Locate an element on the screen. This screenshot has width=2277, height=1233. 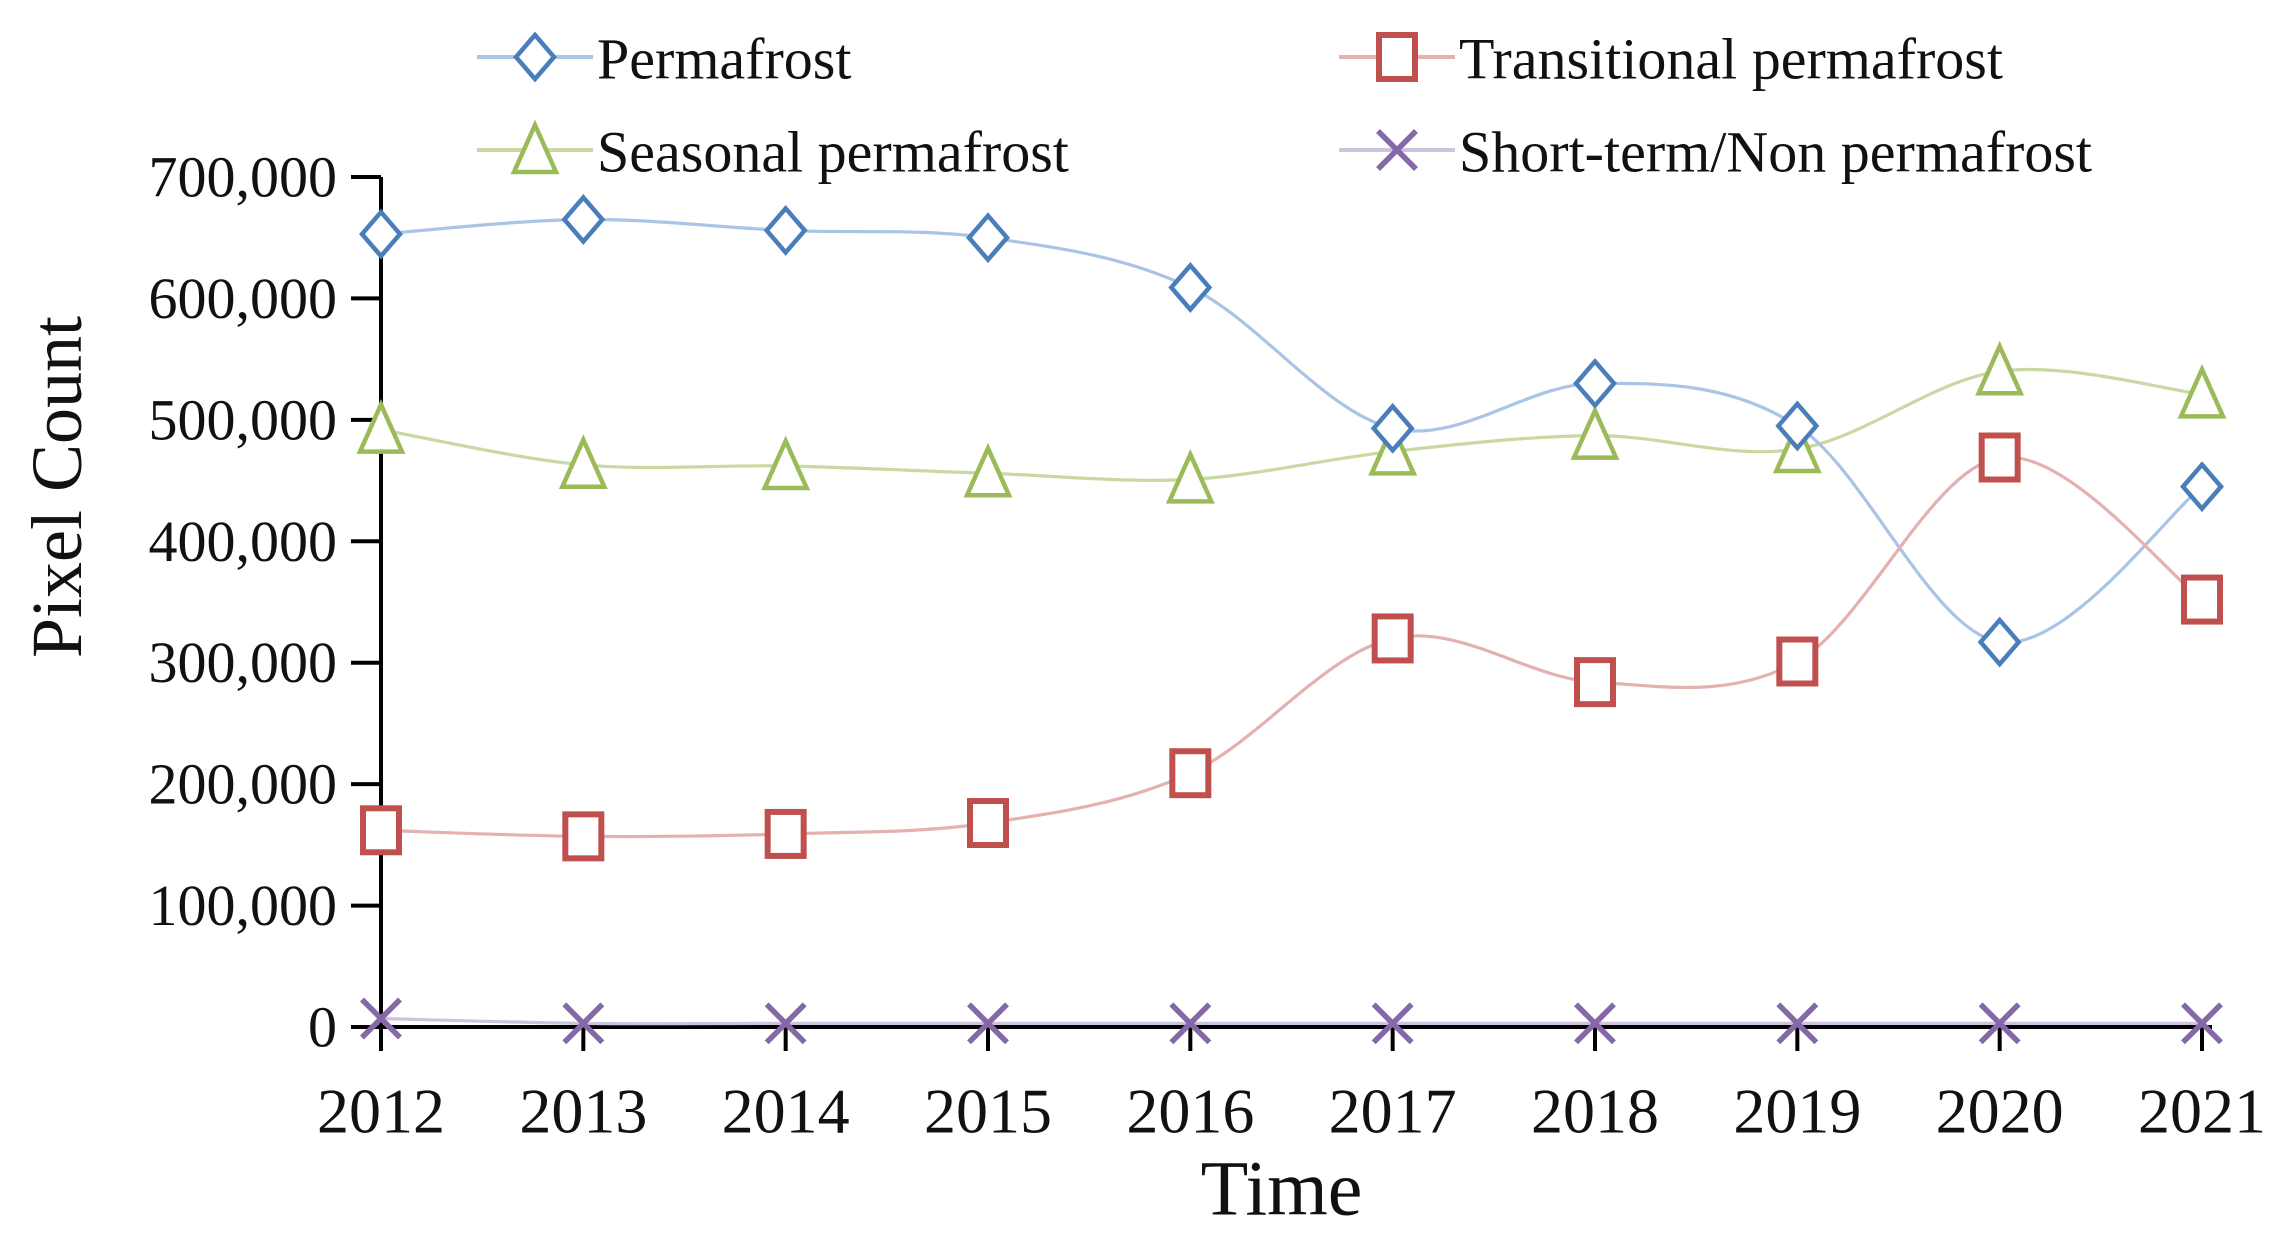
legend-item-seasonal-permafrost: Seasonal permafrost is located at coordinates (773, 152).